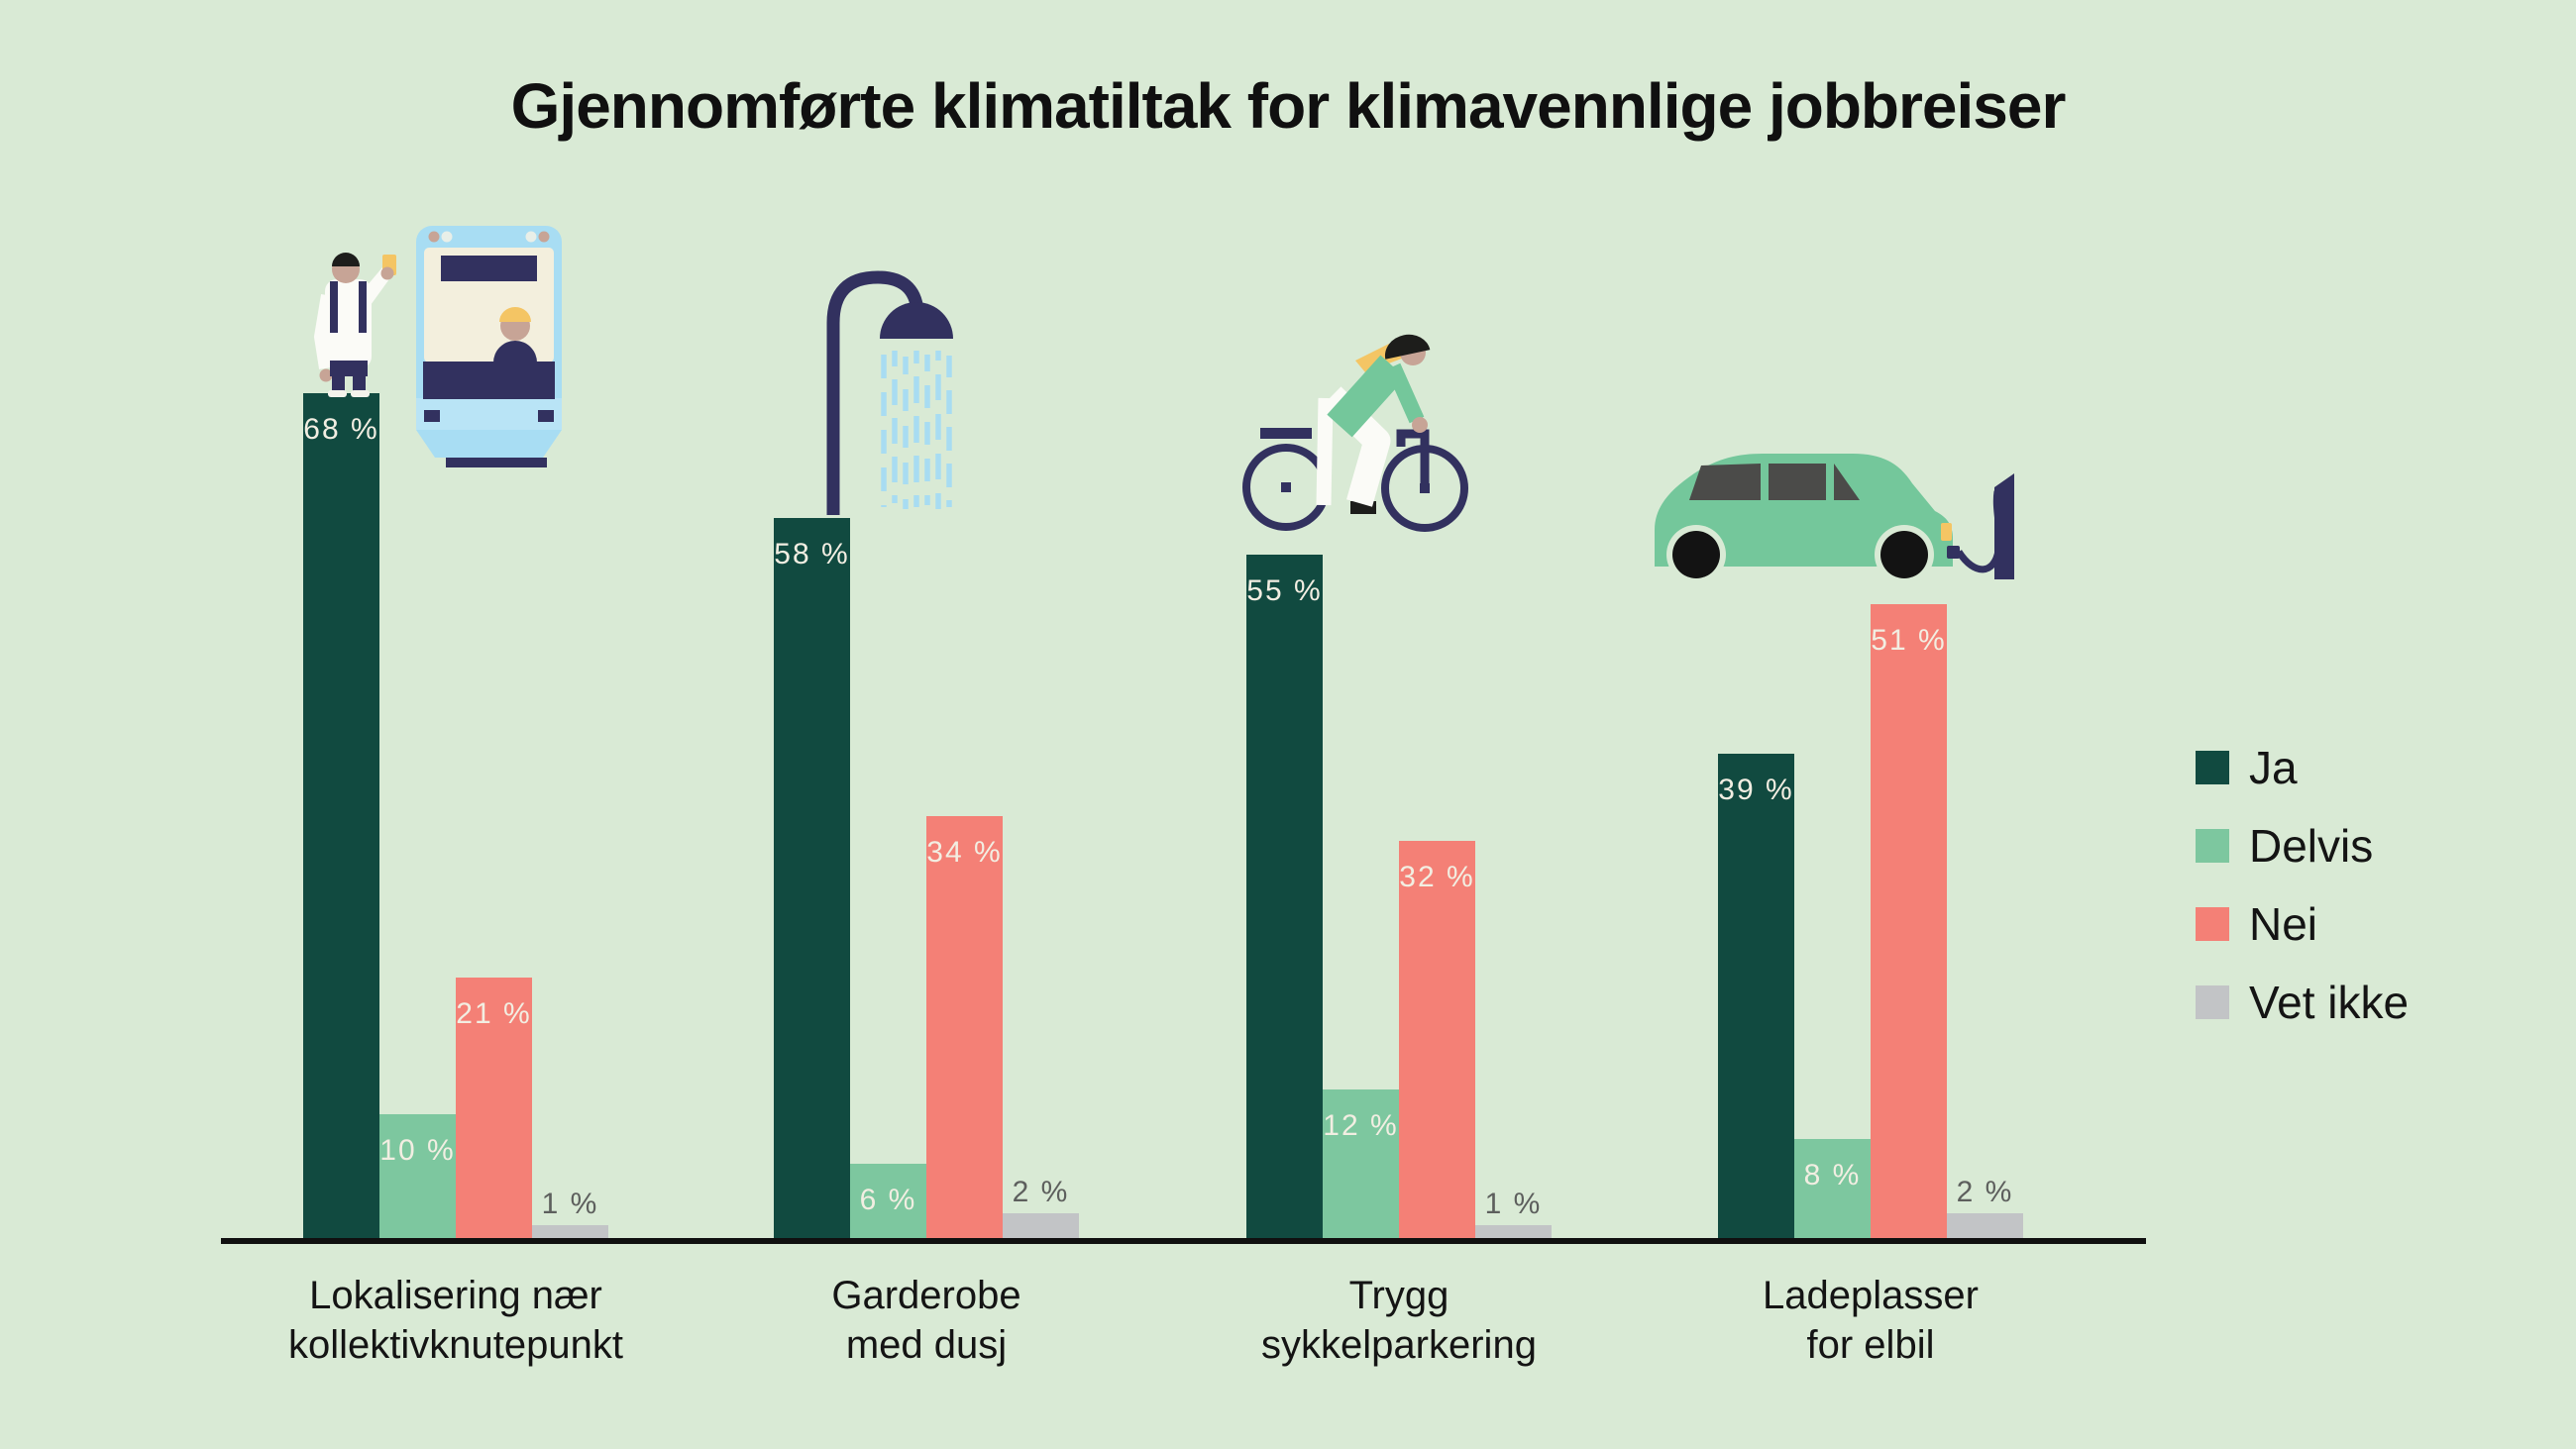 This screenshot has width=2576, height=1449. I want to click on bar-value-label-nei-group4: 51 %, so click(1909, 640).